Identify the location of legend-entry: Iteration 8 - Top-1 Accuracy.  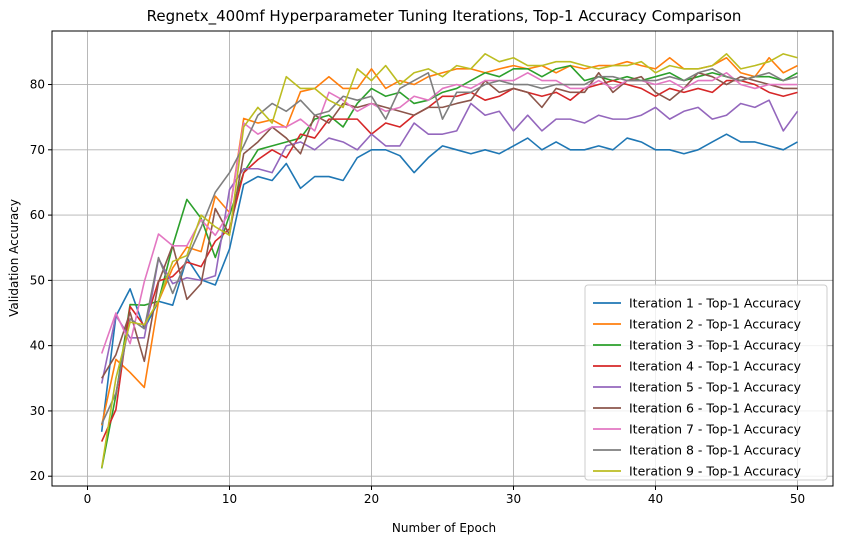
(715, 450).